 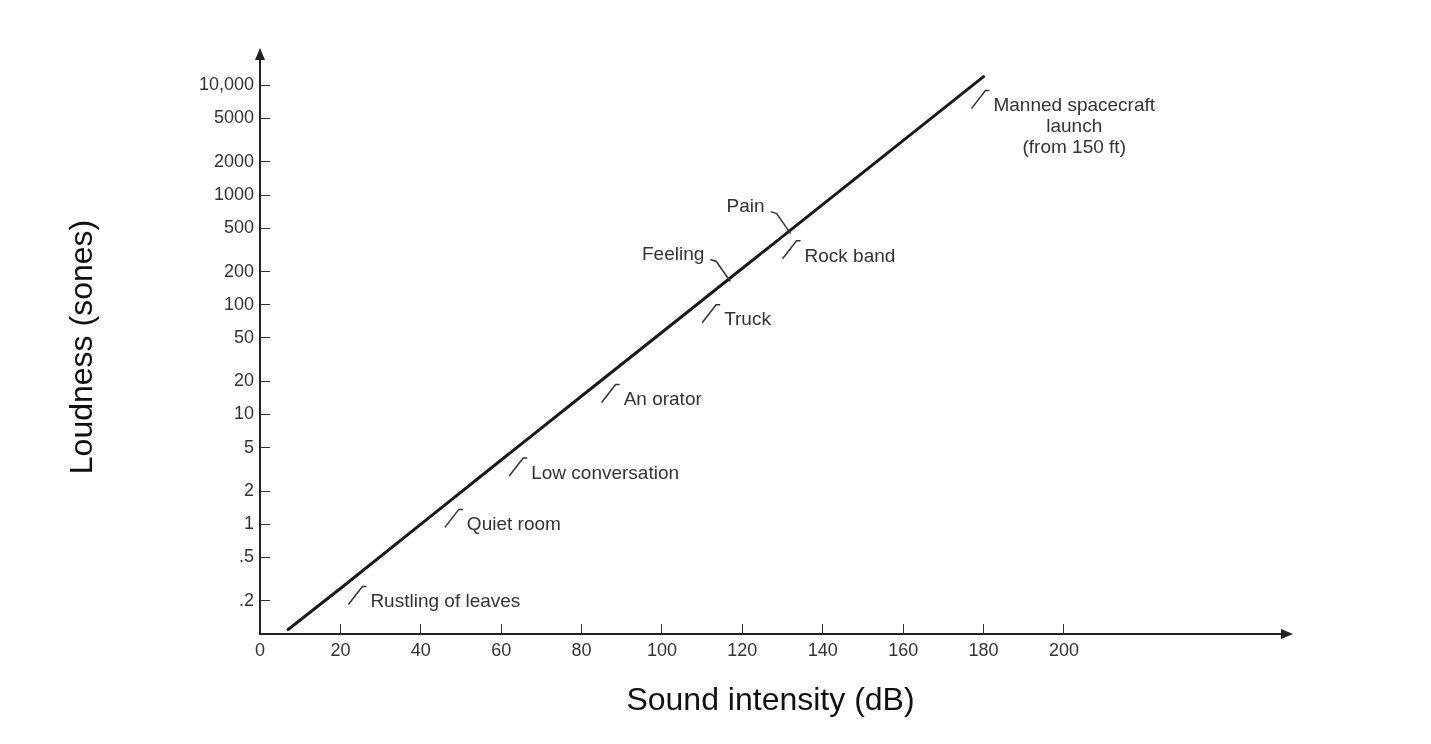 I want to click on y-tick-label: 20, so click(x=243, y=380).